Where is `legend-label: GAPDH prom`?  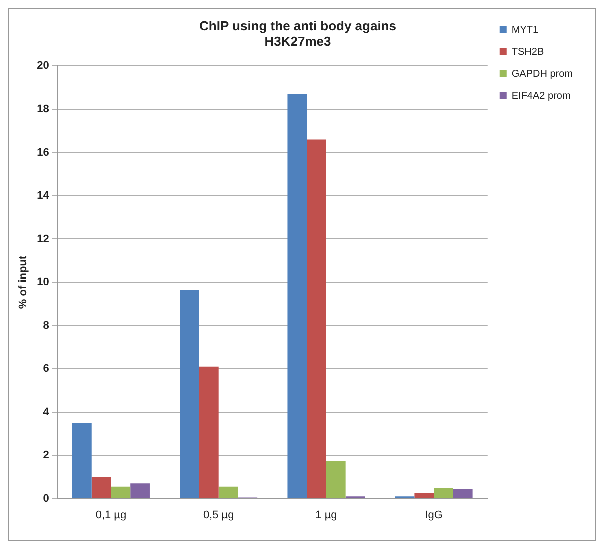 legend-label: GAPDH prom is located at coordinates (542, 74).